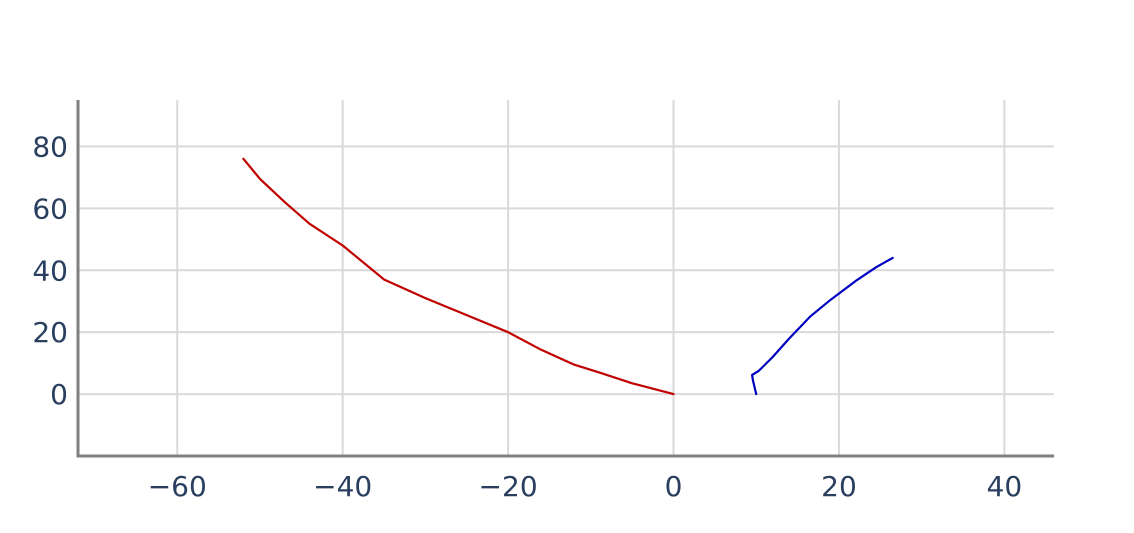 The image size is (1134, 533). I want to click on x-tick-label: 0, so click(674, 486).